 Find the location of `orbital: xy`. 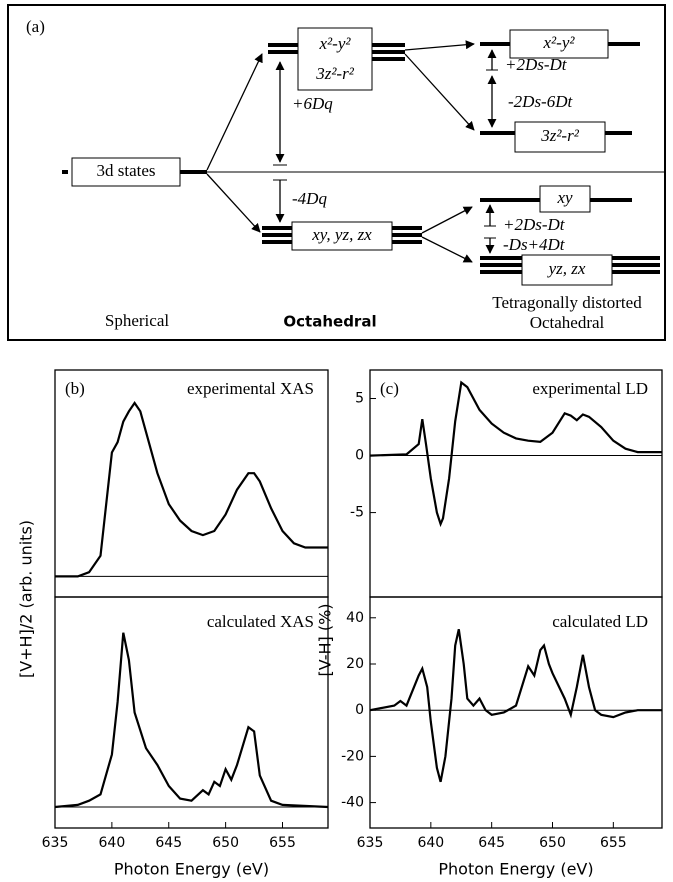

orbital: xy is located at coordinates (564, 197).